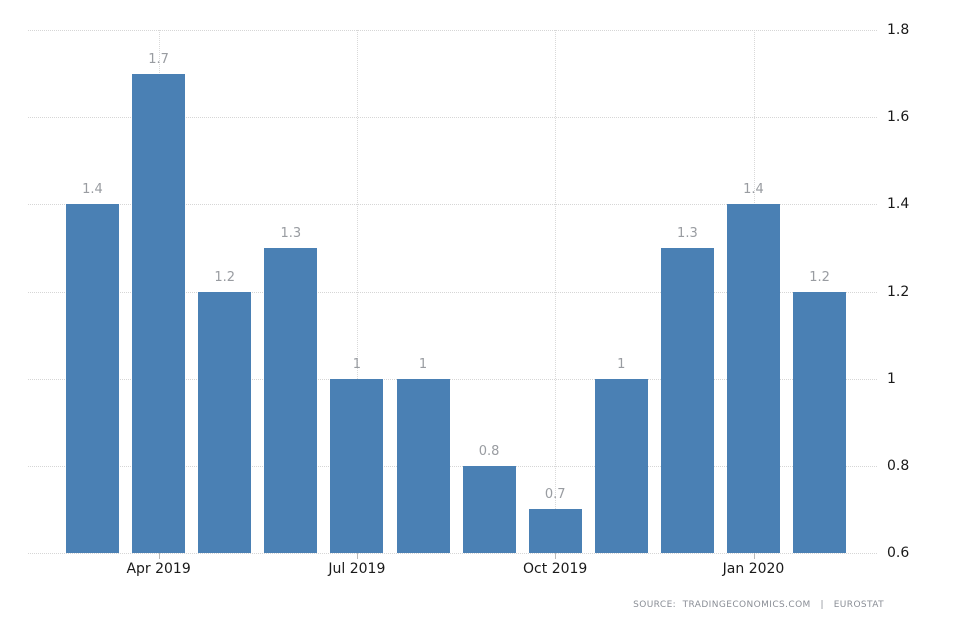 Image resolution: width=954 pixels, height=636 pixels. What do you see at coordinates (753, 569) in the screenshot?
I see `x-tick-label: Jan 2020` at bounding box center [753, 569].